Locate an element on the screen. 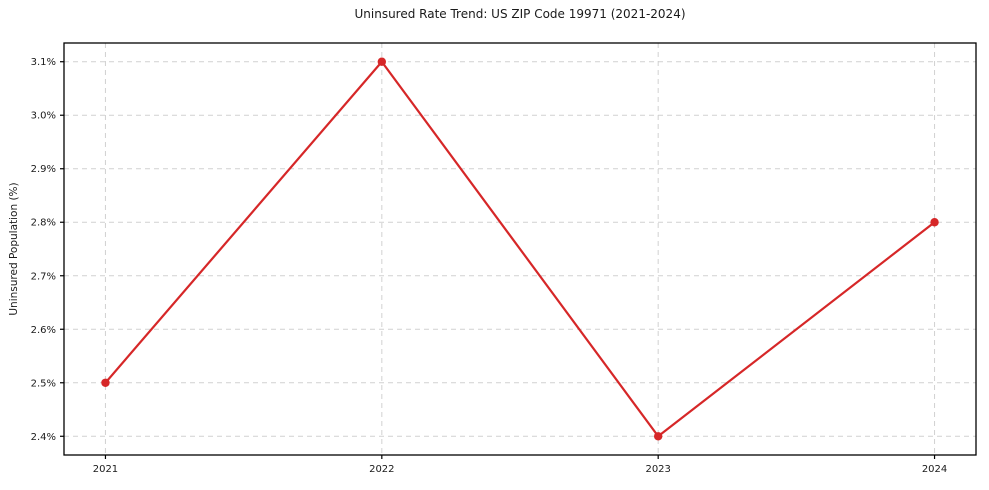  y-tick-label: 2.6% is located at coordinates (43, 330).